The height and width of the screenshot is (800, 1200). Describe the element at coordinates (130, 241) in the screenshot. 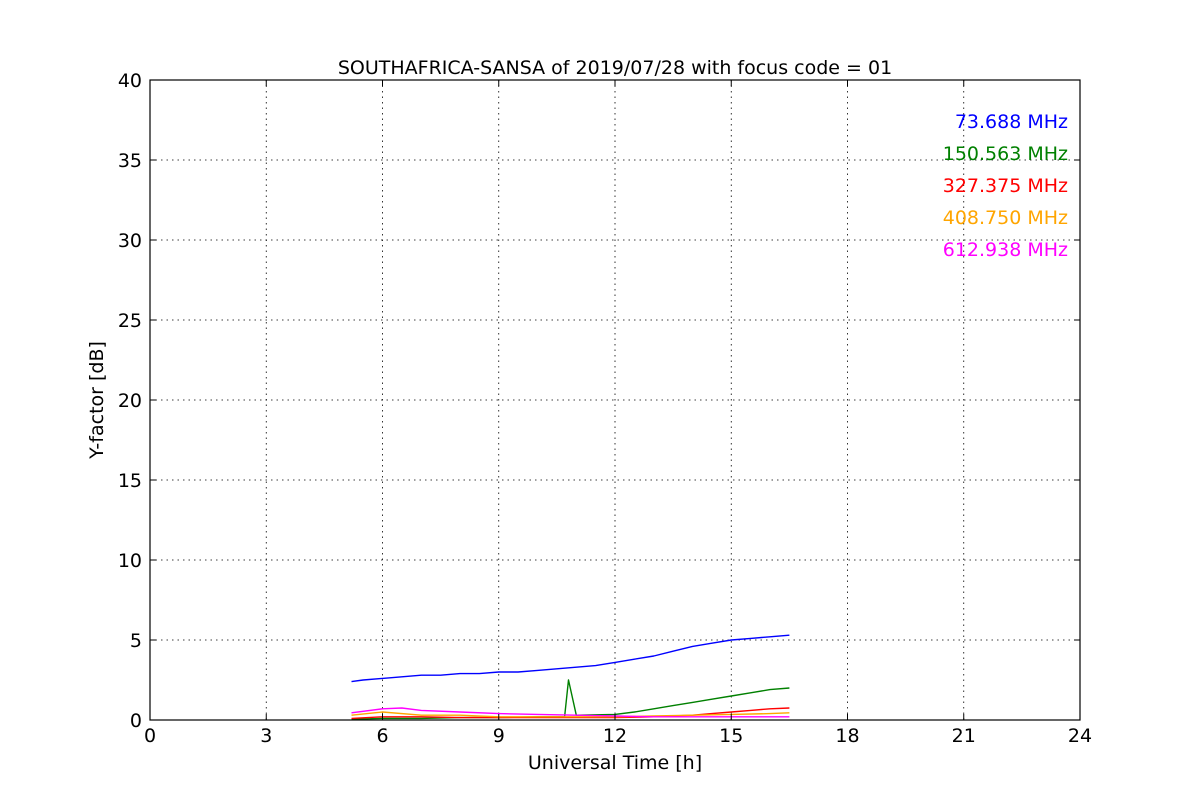

I see `y-tick-label: 30` at that location.